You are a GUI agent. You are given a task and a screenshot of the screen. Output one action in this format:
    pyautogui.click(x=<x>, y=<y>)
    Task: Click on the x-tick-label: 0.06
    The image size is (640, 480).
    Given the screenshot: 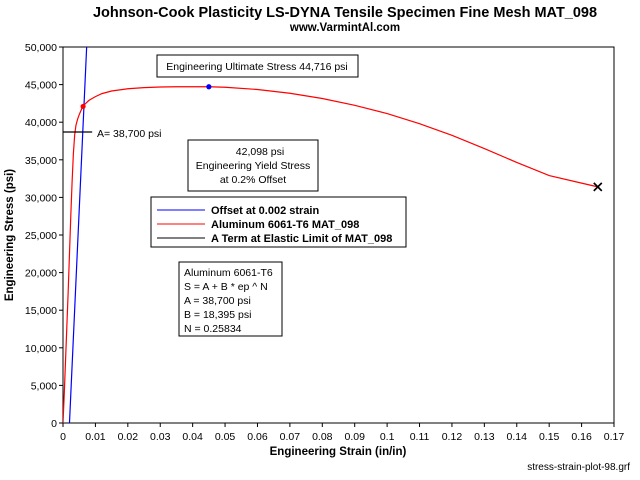 What is the action you would take?
    pyautogui.click(x=257, y=437)
    